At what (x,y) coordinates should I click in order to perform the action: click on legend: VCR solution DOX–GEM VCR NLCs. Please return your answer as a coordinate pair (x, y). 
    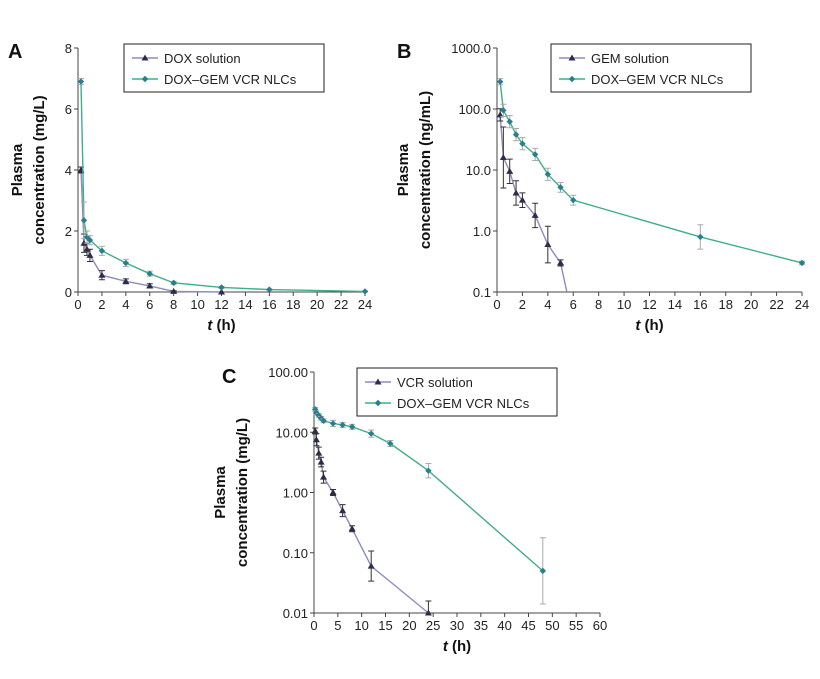
    Looking at the image, I should click on (457, 392).